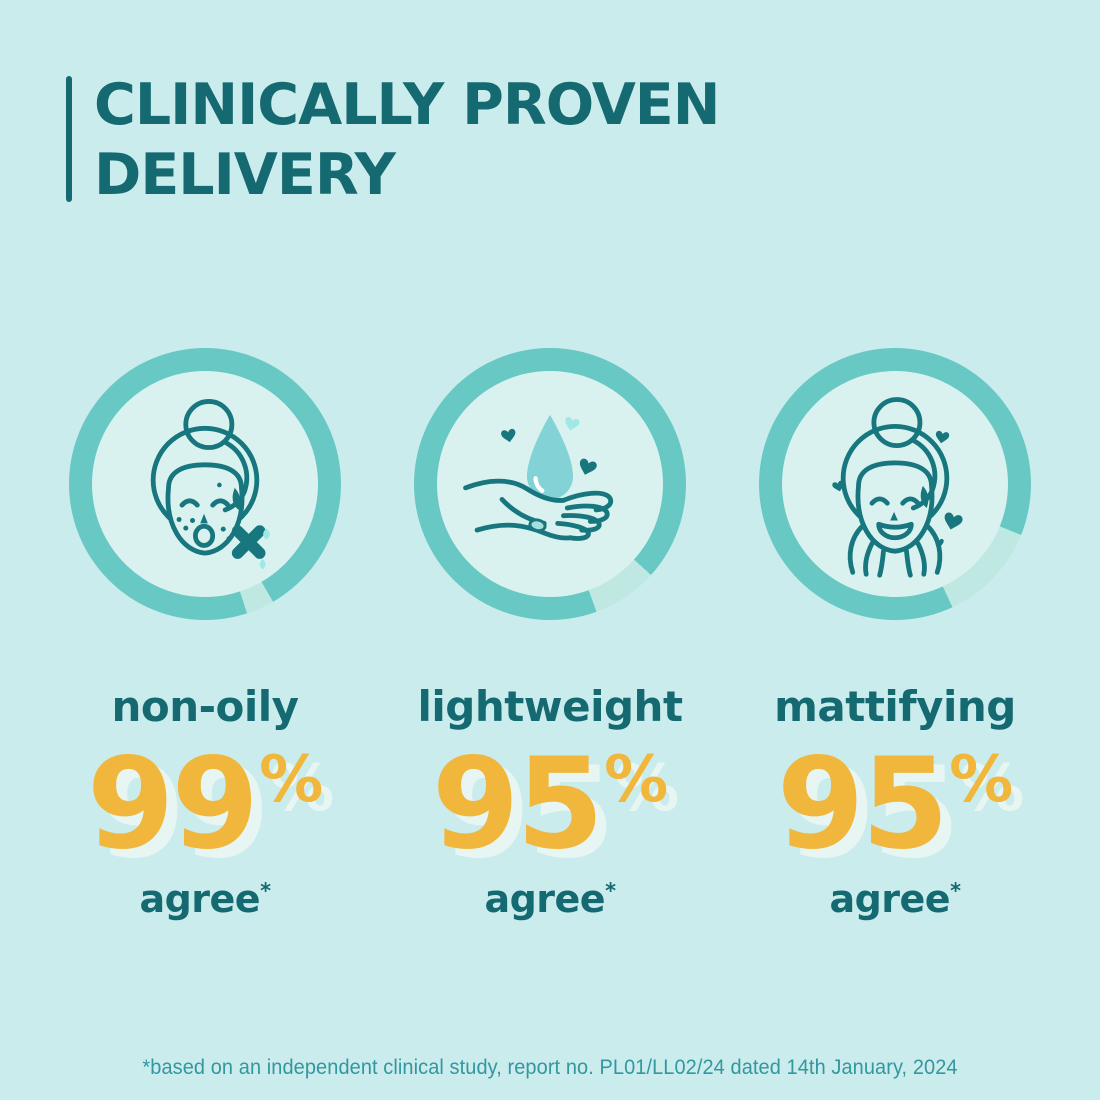  What do you see at coordinates (895, 706) in the screenshot?
I see `stat-label: mattifying` at bounding box center [895, 706].